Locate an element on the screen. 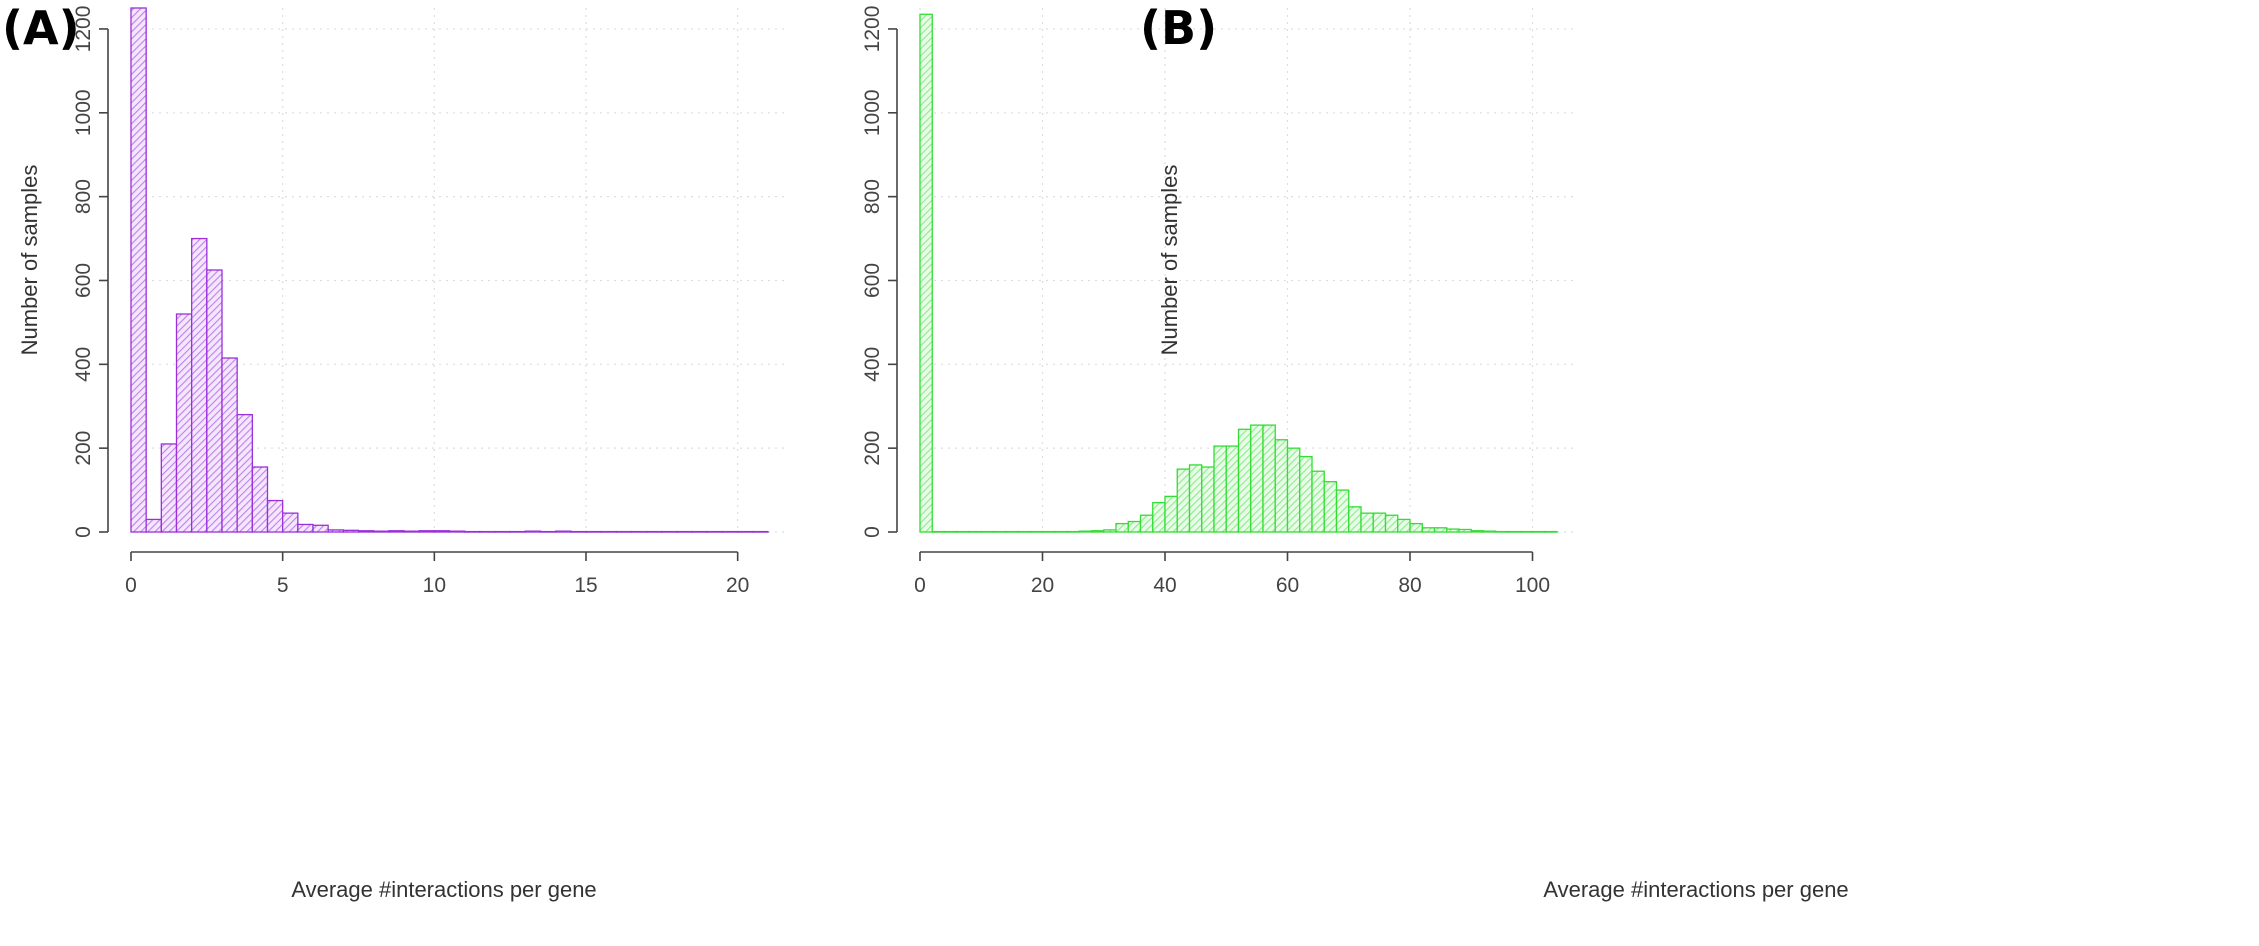 The height and width of the screenshot is (946, 2259). y-tick-label-b-2: 400 is located at coordinates (872, 364).